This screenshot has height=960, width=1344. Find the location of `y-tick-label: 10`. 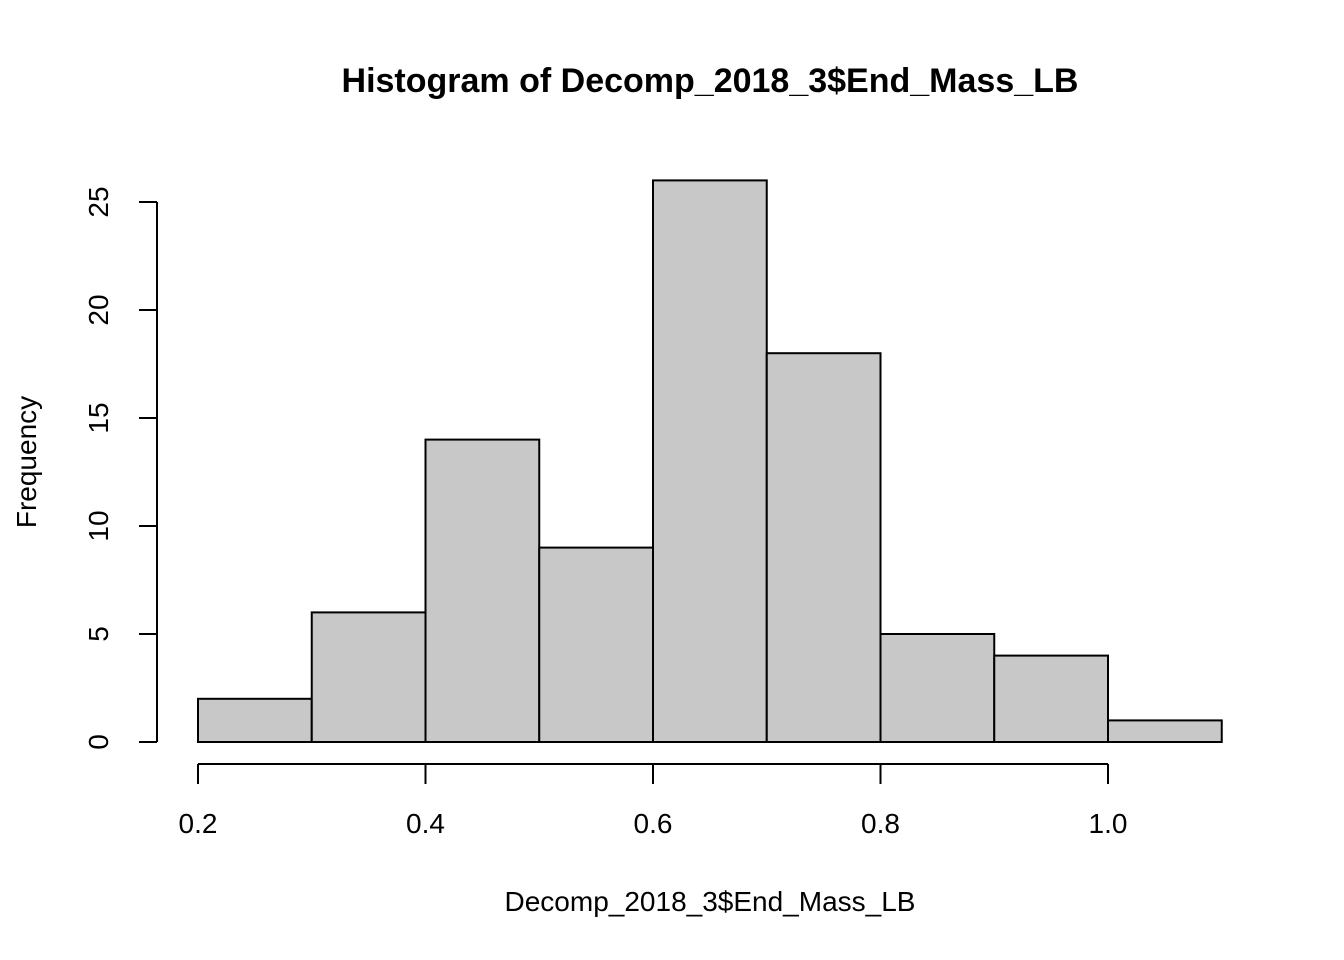

y-tick-label: 10 is located at coordinates (98, 525).